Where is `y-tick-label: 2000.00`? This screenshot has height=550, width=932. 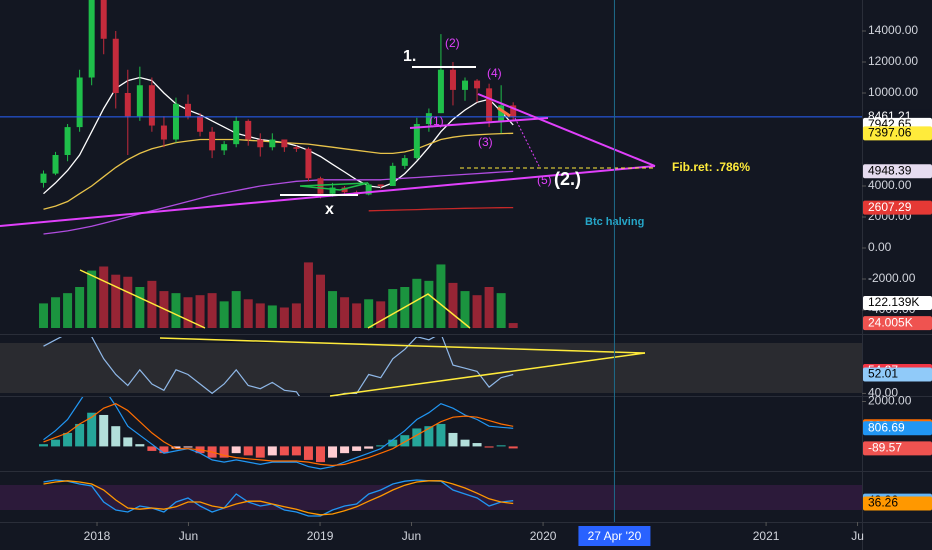
y-tick-label: 2000.00 is located at coordinates (890, 401).